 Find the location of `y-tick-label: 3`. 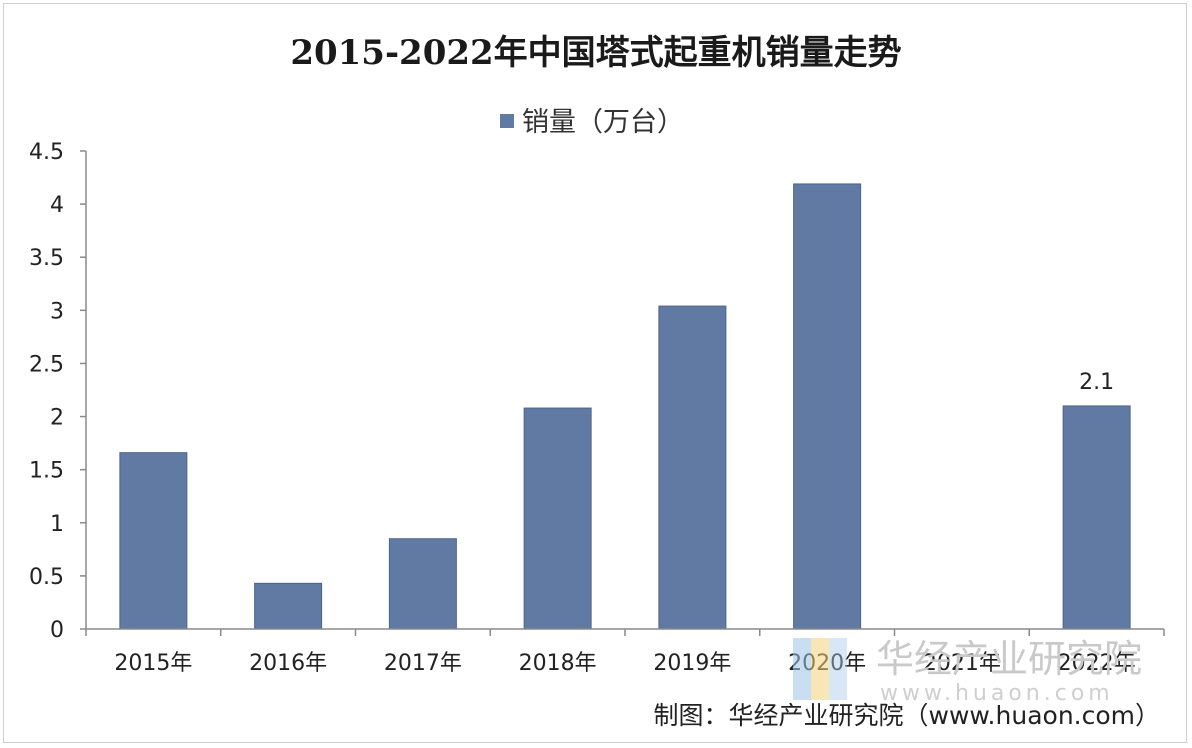

y-tick-label: 3 is located at coordinates (57, 311).